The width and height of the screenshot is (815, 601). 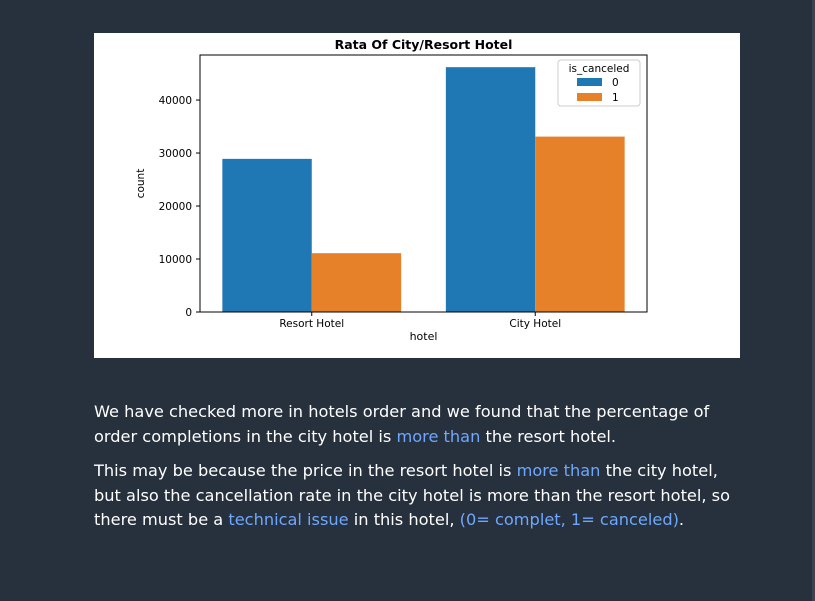 What do you see at coordinates (548, 436) in the screenshot?
I see `text-segment: the resort hotel.` at bounding box center [548, 436].